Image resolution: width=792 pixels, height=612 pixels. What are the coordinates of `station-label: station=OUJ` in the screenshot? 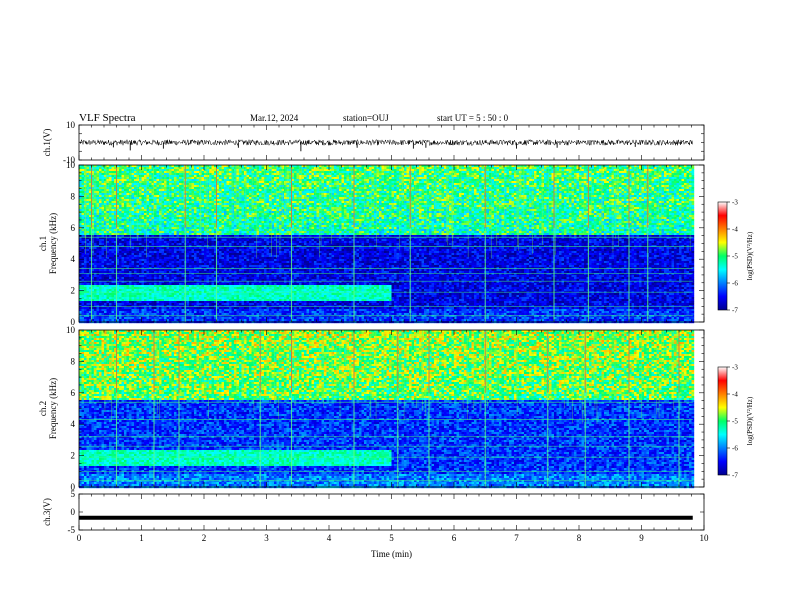 It's located at (366, 118).